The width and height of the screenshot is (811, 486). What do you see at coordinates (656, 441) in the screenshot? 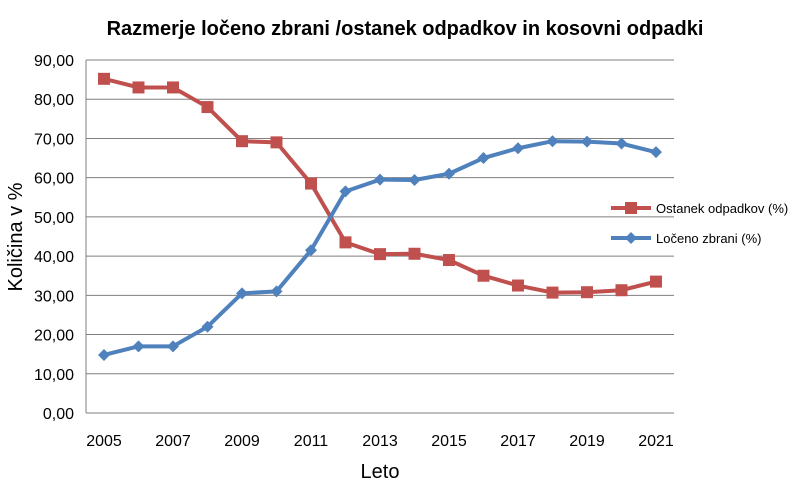
I see `x-tick-label: 2021` at bounding box center [656, 441].